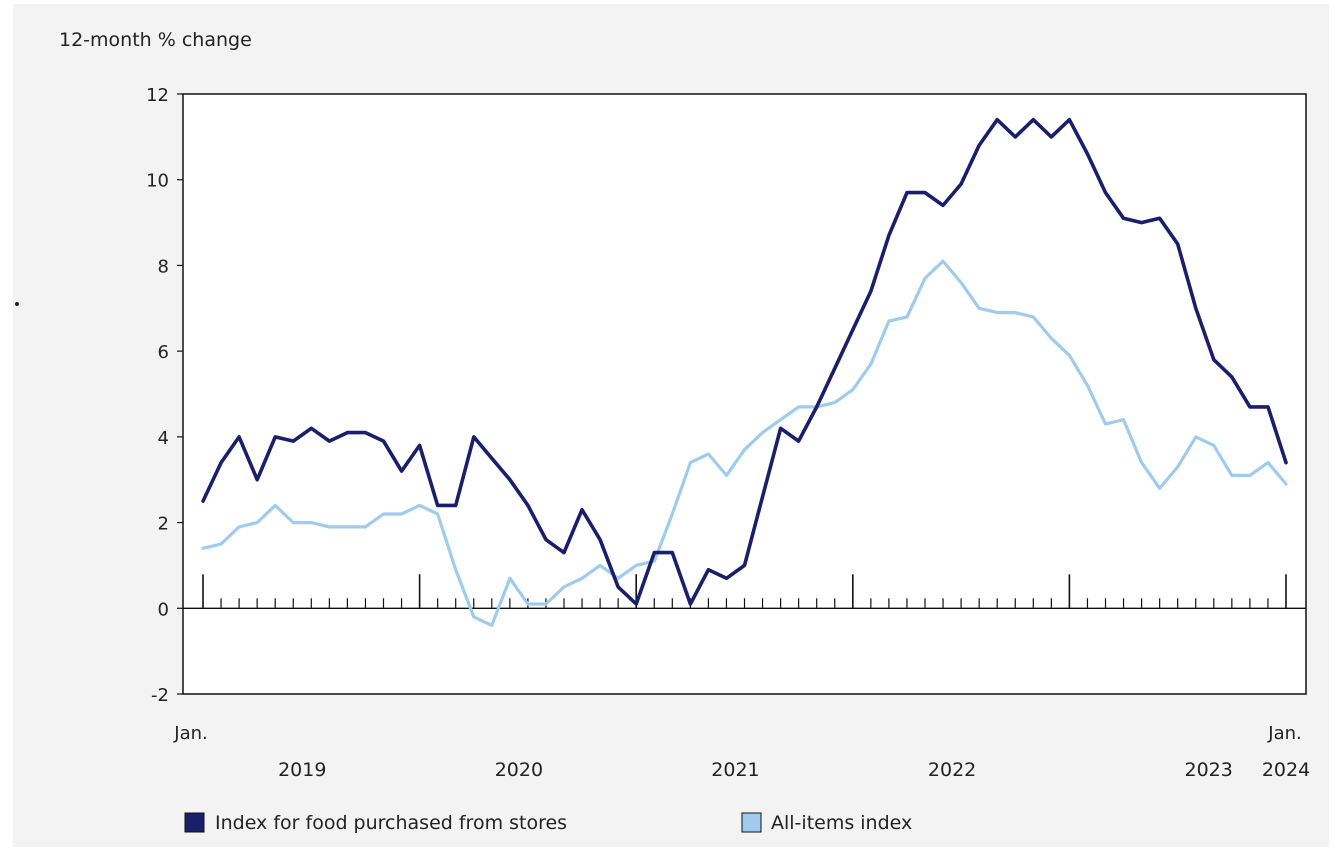 The width and height of the screenshot is (1342, 849). Describe the element at coordinates (164, 395) in the screenshot. I see `y-axis: 12 10 8 6 4 2 0 -2` at that location.